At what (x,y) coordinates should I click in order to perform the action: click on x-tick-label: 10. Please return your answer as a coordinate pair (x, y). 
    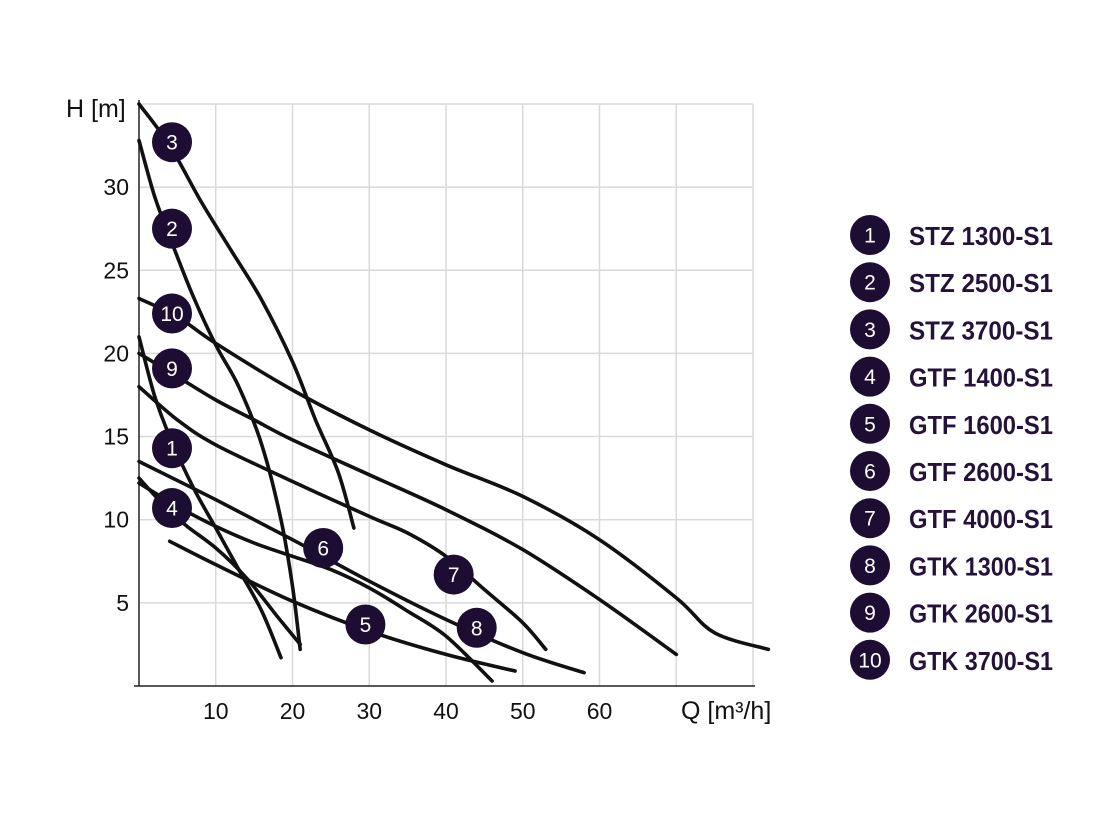
    Looking at the image, I should click on (216, 711).